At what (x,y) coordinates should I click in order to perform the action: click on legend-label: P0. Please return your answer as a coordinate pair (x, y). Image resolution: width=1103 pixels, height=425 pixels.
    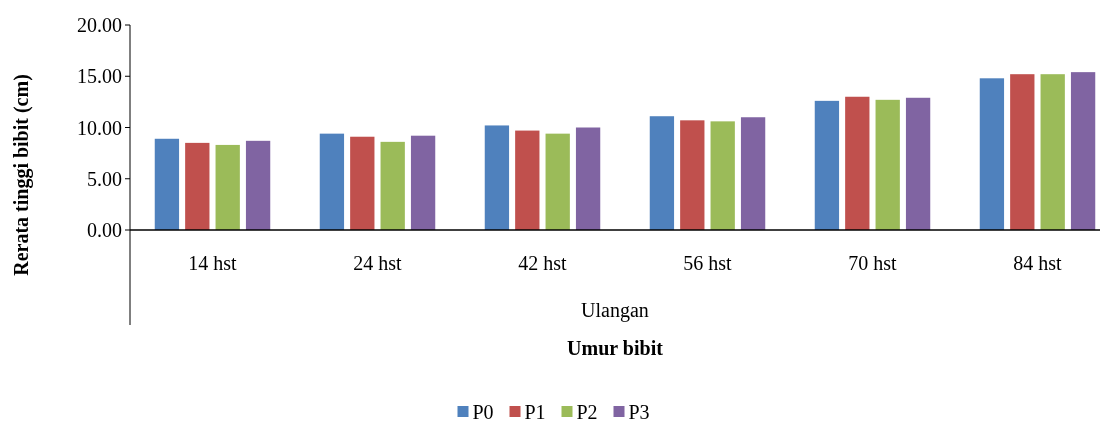
    Looking at the image, I should click on (483, 412).